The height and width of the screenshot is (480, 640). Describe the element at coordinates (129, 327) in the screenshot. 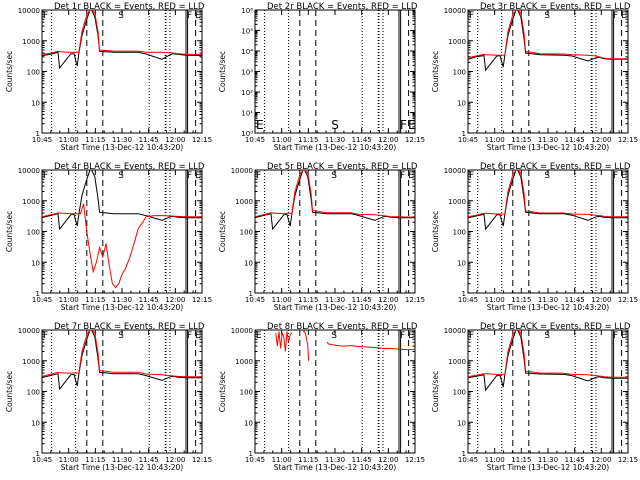

I see `panel-title: Det 7r BLACK = Events, RED = LLD` at that location.